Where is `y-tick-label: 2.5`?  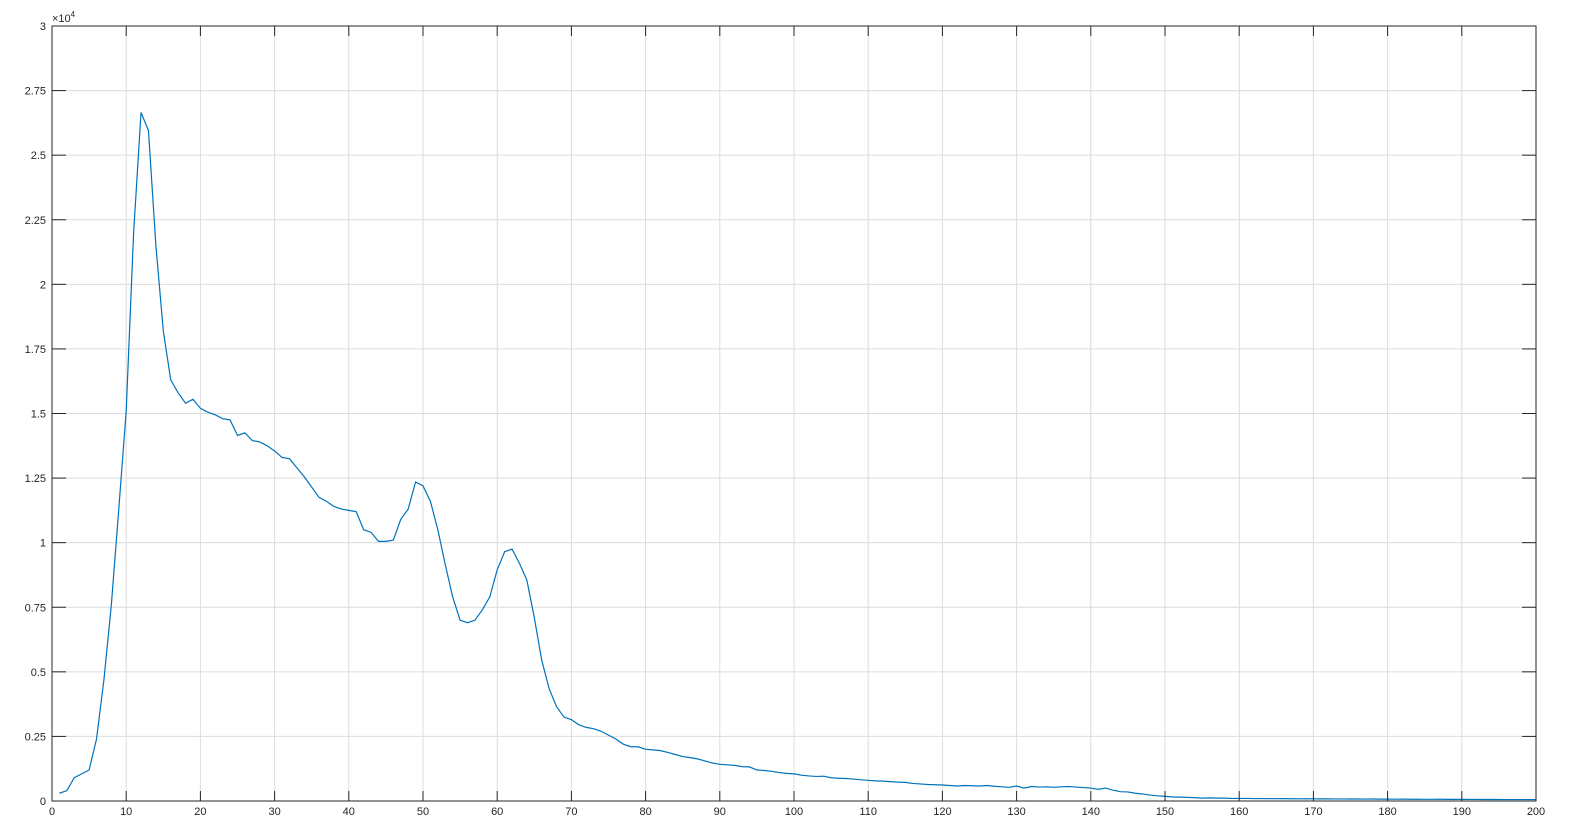 y-tick-label: 2.5 is located at coordinates (38, 156).